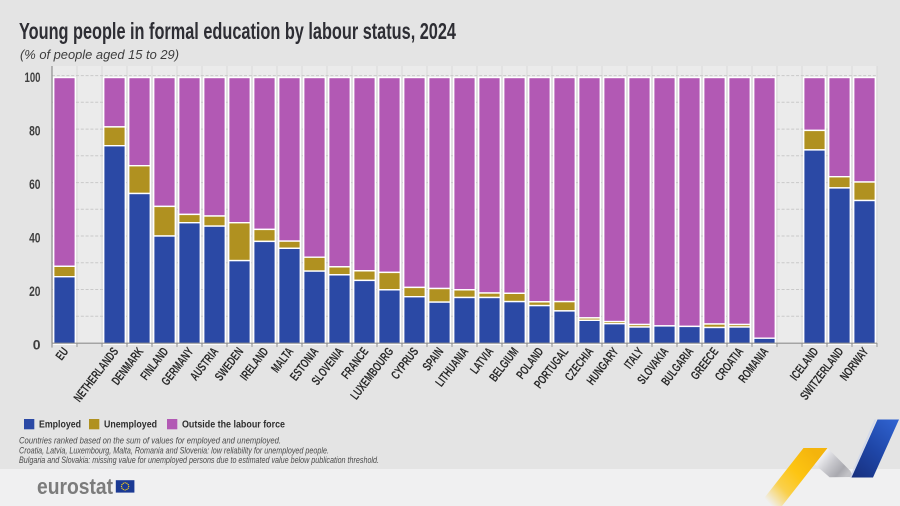 Image resolution: width=900 pixels, height=506 pixels. Describe the element at coordinates (35, 184) in the screenshot. I see `svg-text: 60` at that location.